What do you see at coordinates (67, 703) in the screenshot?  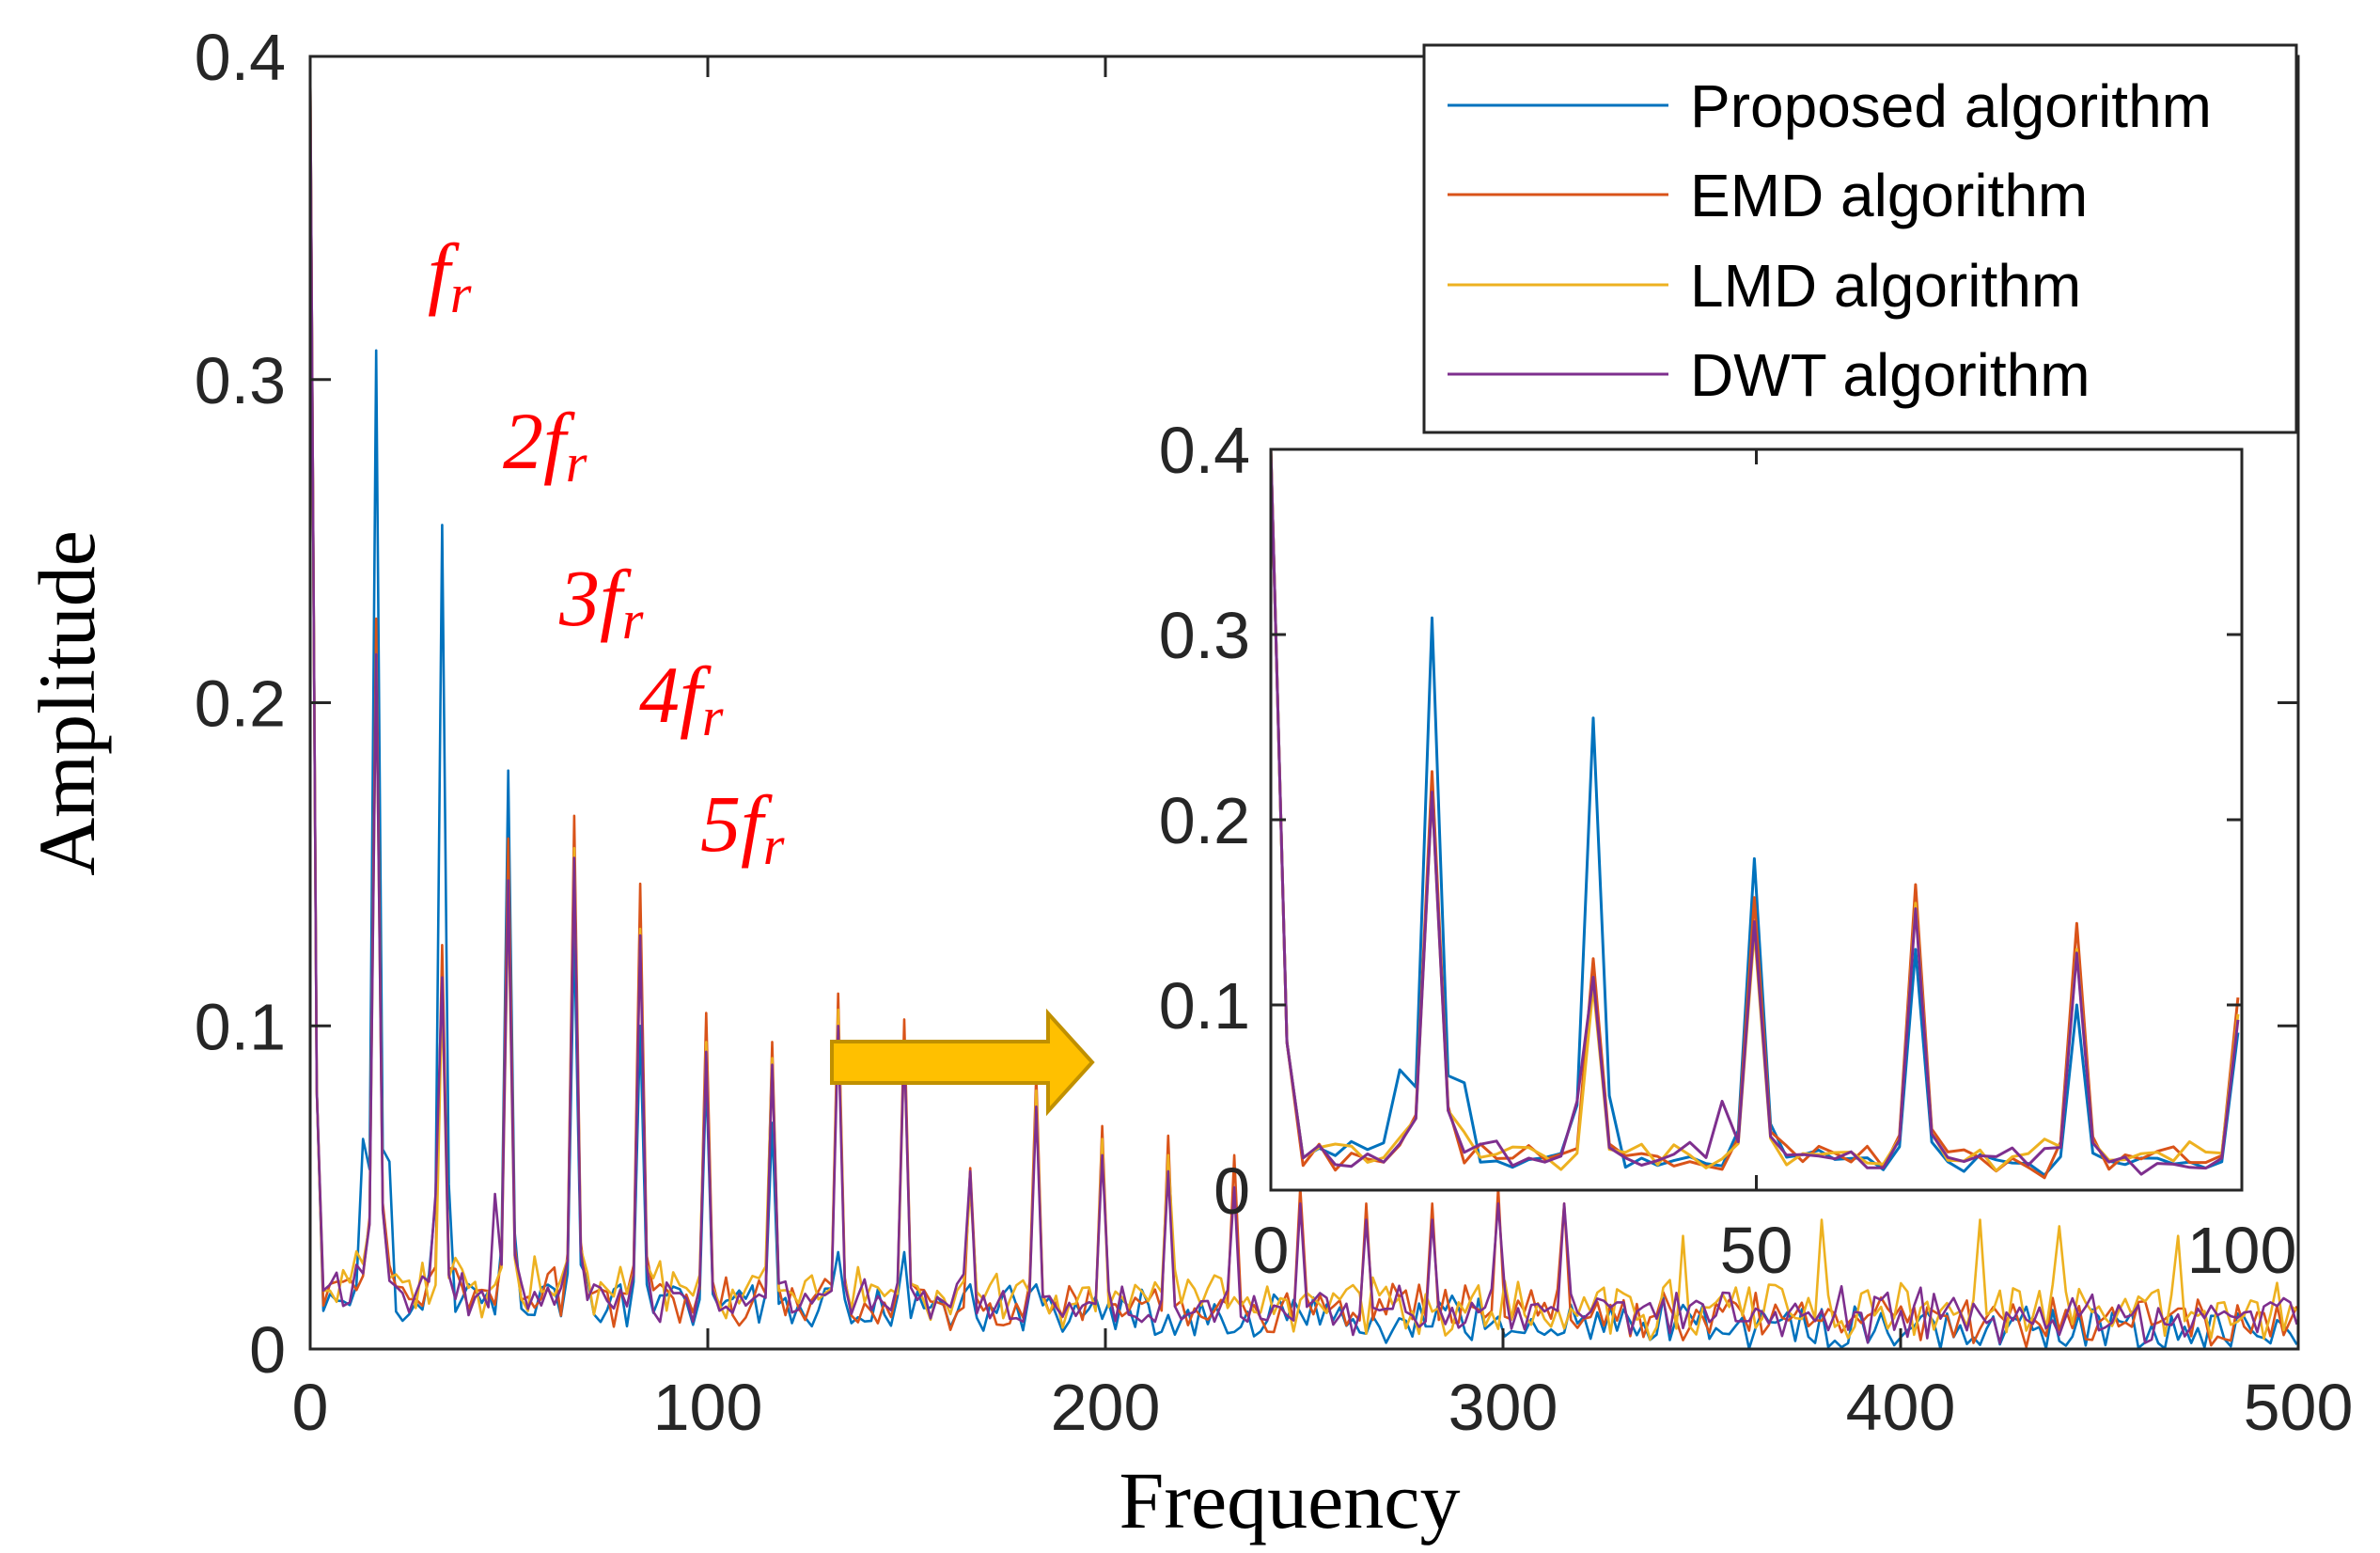 I see `y-axis-title: Amplitude` at bounding box center [67, 703].